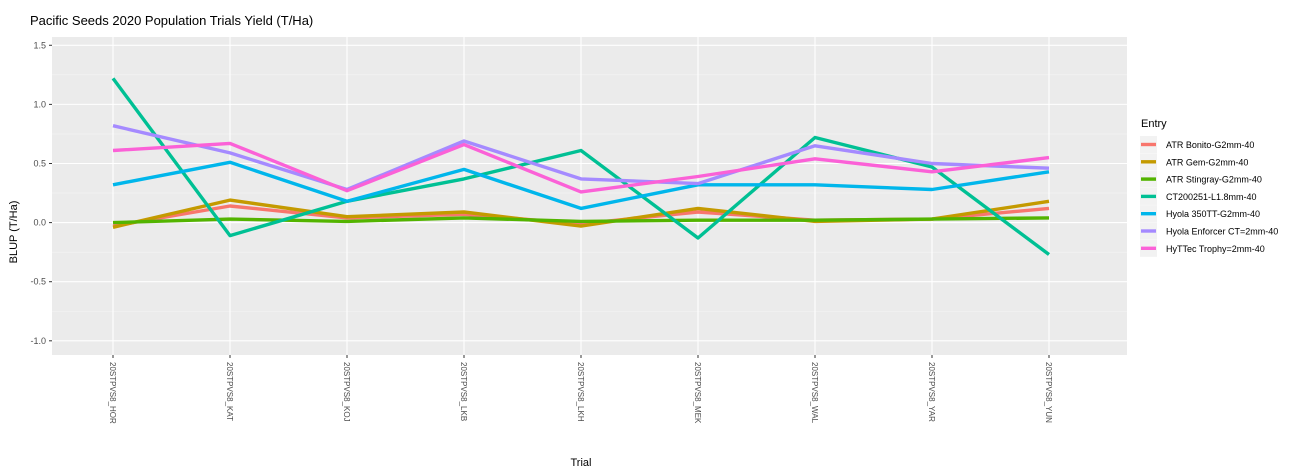 The width and height of the screenshot is (1315, 475). I want to click on y-tick-label: 1.5, so click(39, 45).